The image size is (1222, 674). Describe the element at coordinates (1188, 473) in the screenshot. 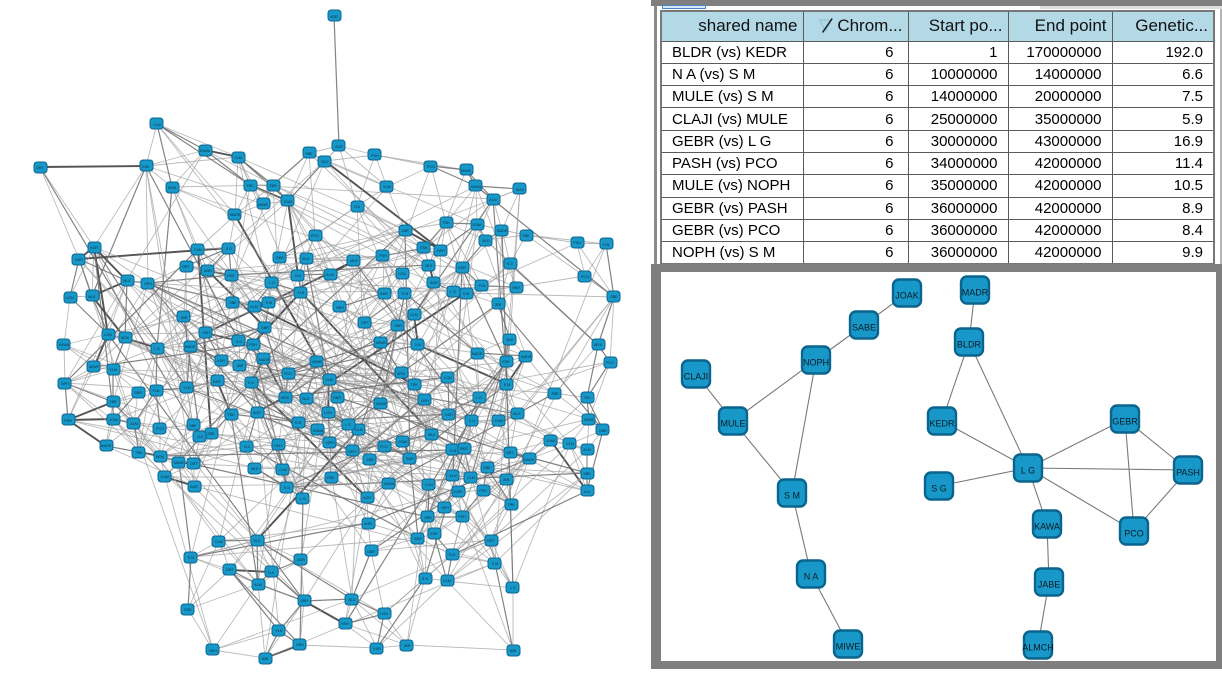

I see `svg-text: PASH` at that location.